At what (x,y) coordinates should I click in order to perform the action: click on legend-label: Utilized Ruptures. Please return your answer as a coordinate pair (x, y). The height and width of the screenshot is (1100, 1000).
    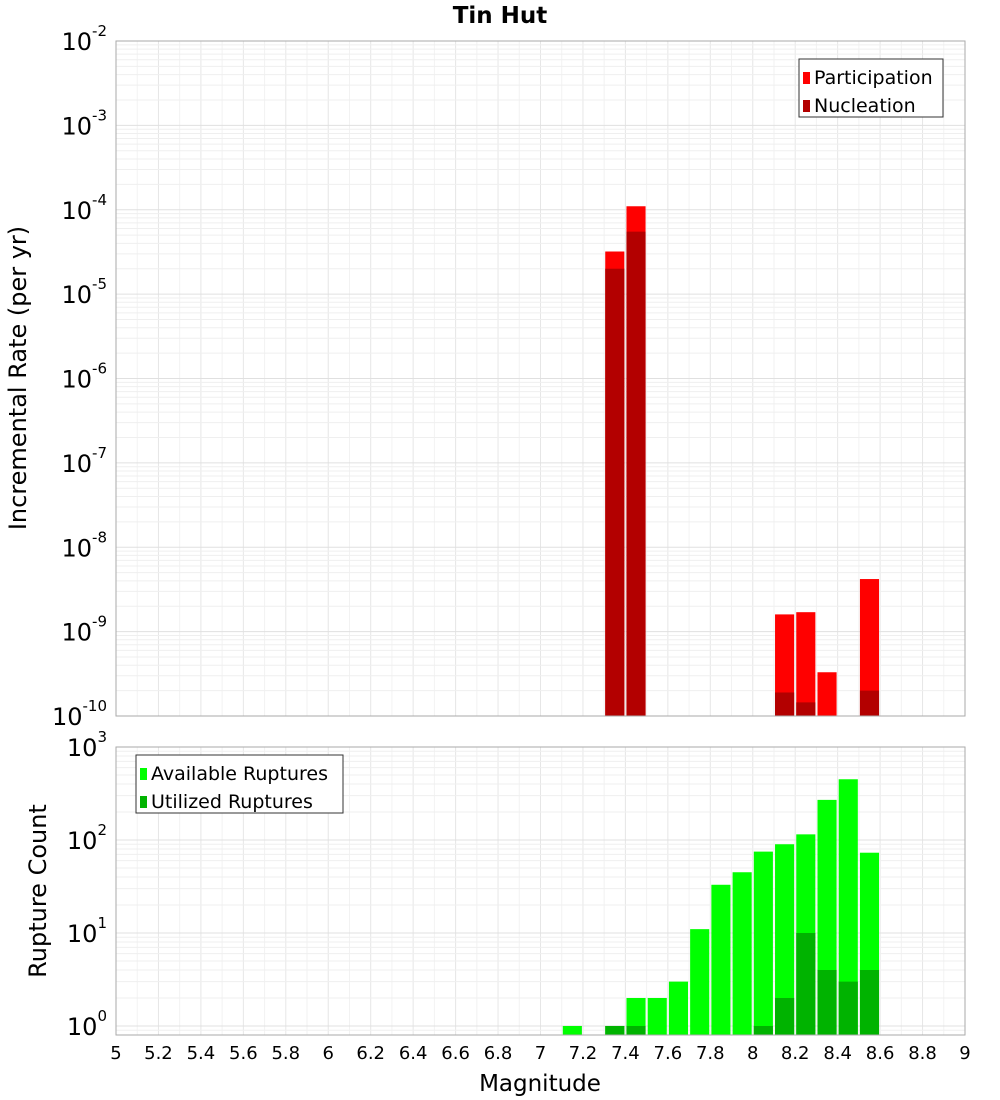
    Looking at the image, I should click on (232, 802).